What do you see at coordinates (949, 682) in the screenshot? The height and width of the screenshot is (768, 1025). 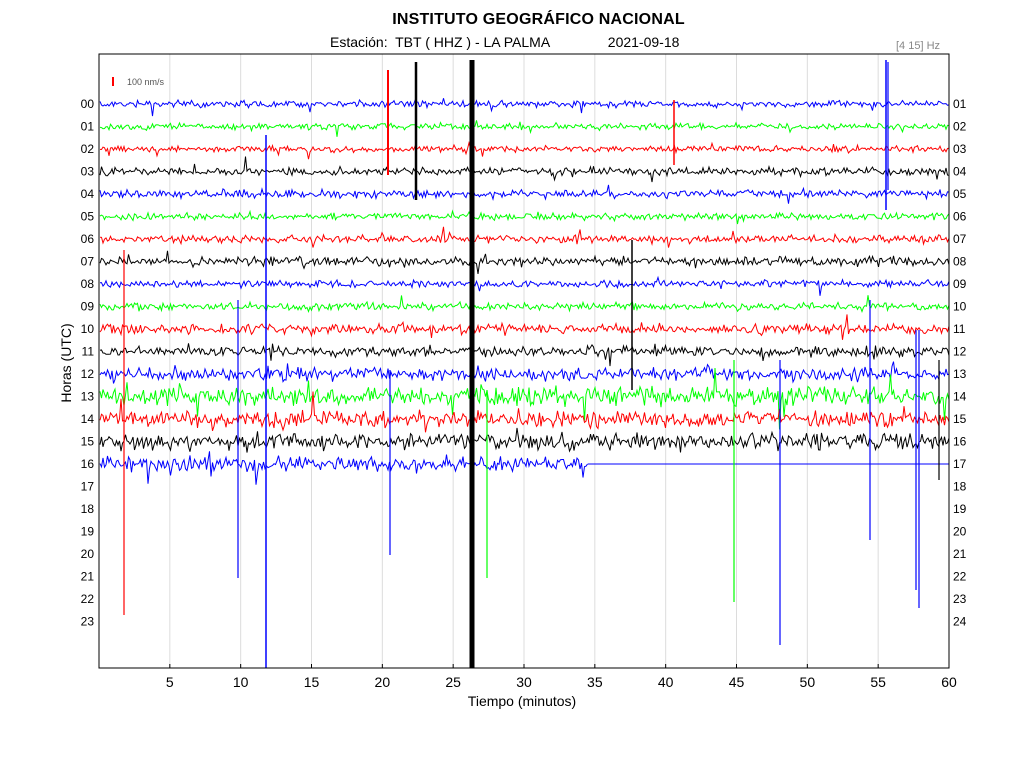 I see `x-tick-label: 60` at bounding box center [949, 682].